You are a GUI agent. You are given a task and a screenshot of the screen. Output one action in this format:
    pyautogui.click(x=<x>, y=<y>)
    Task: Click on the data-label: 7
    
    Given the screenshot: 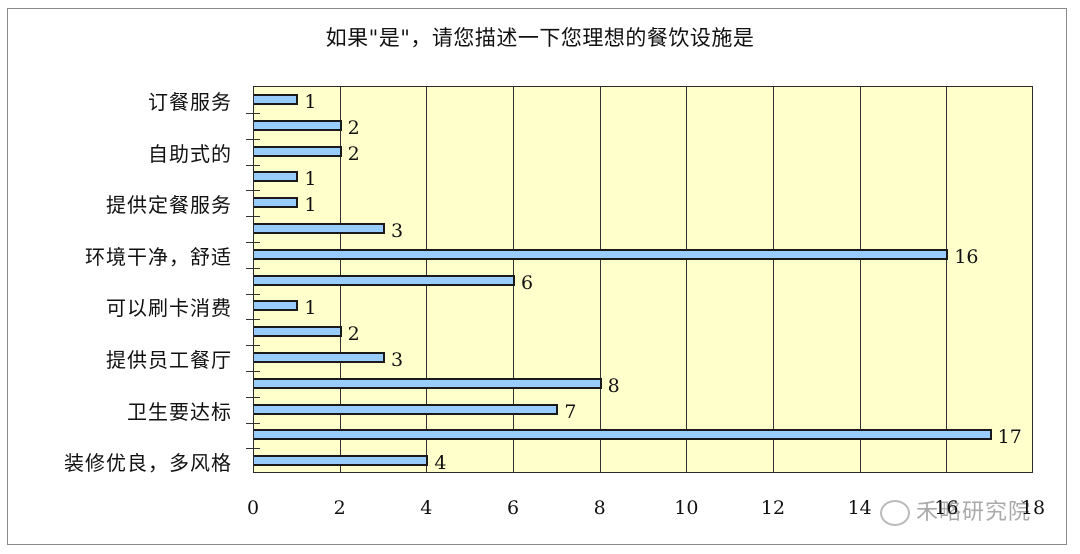 What is the action you would take?
    pyautogui.click(x=570, y=411)
    